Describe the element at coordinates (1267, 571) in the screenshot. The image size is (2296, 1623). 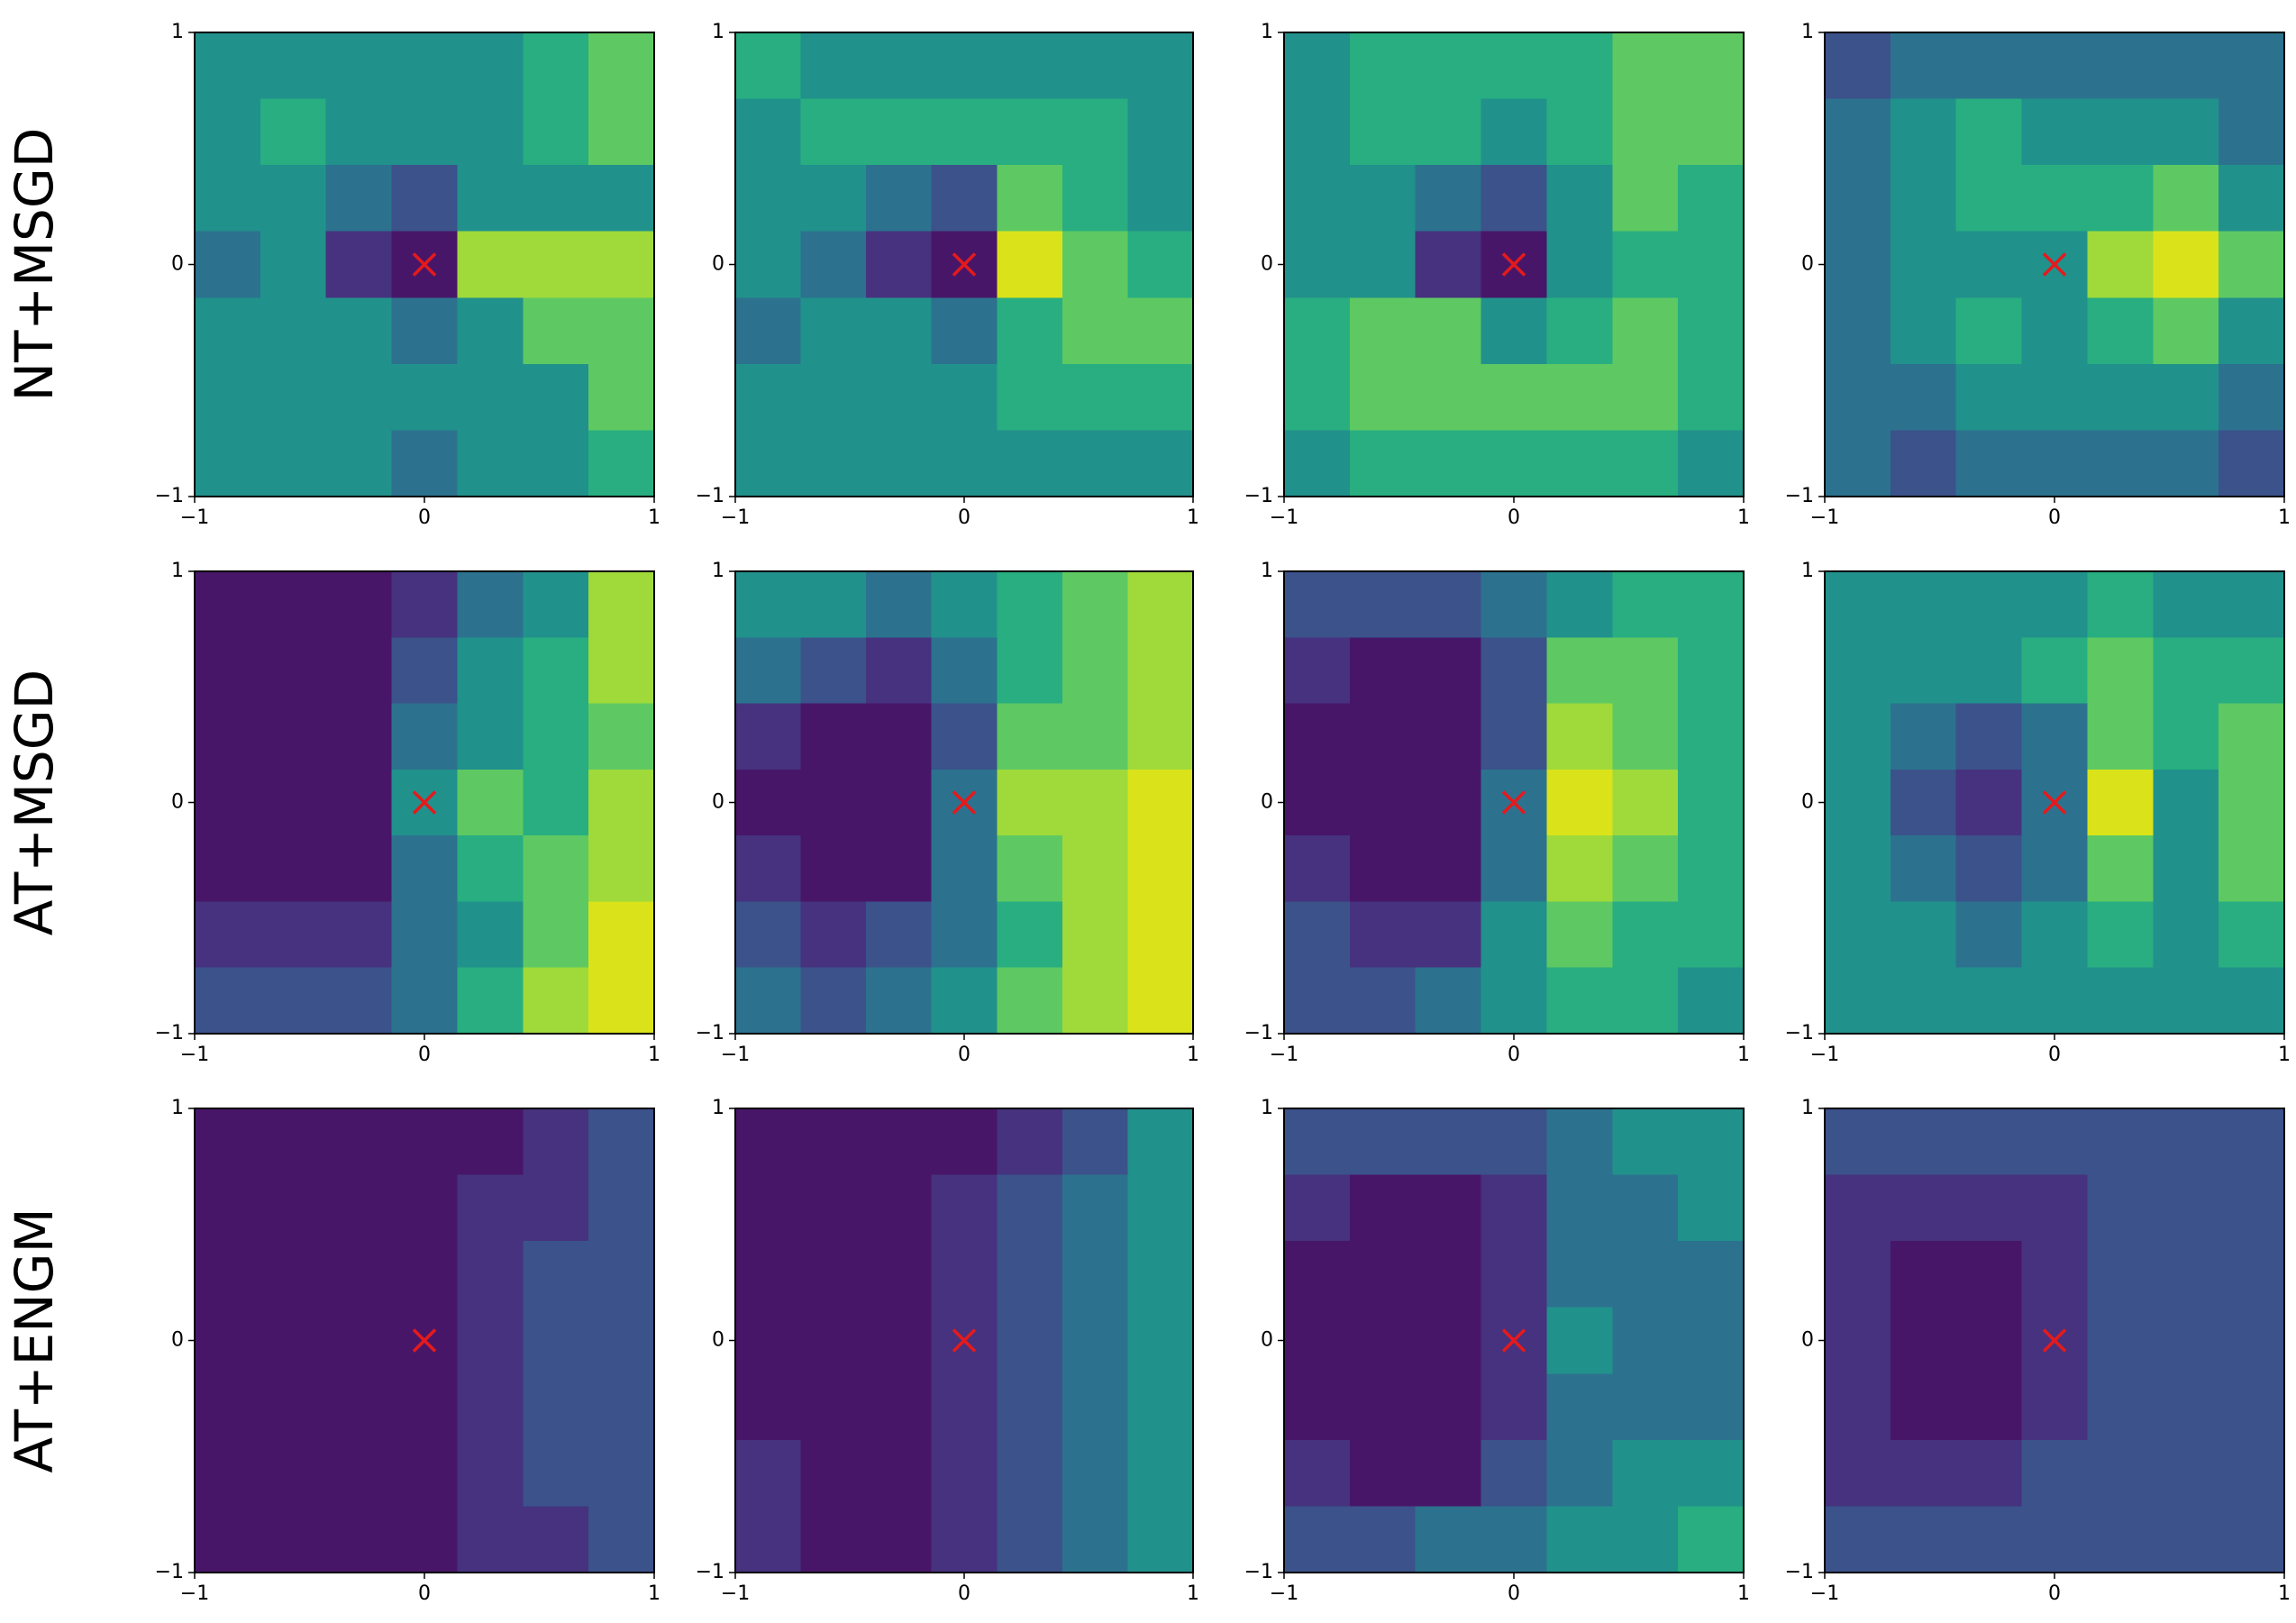
I see `y-tick-label: 1` at that location.